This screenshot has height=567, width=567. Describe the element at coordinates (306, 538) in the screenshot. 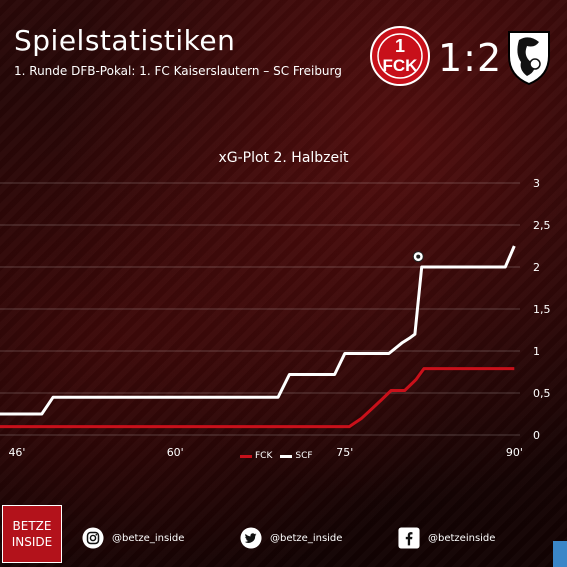

I see `twitter-handle: @betze_inside` at that location.